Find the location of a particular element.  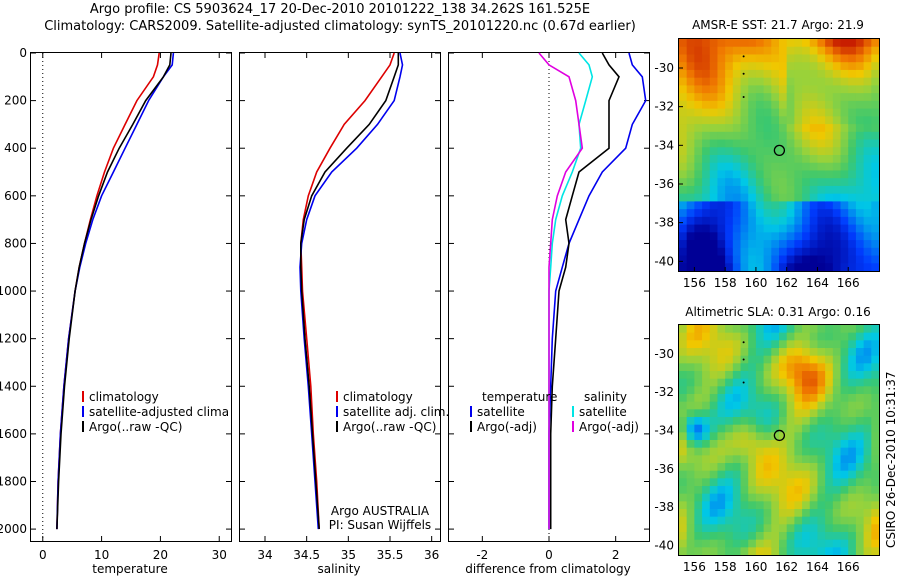

map-y-tick-label: -40 is located at coordinates (664, 261).